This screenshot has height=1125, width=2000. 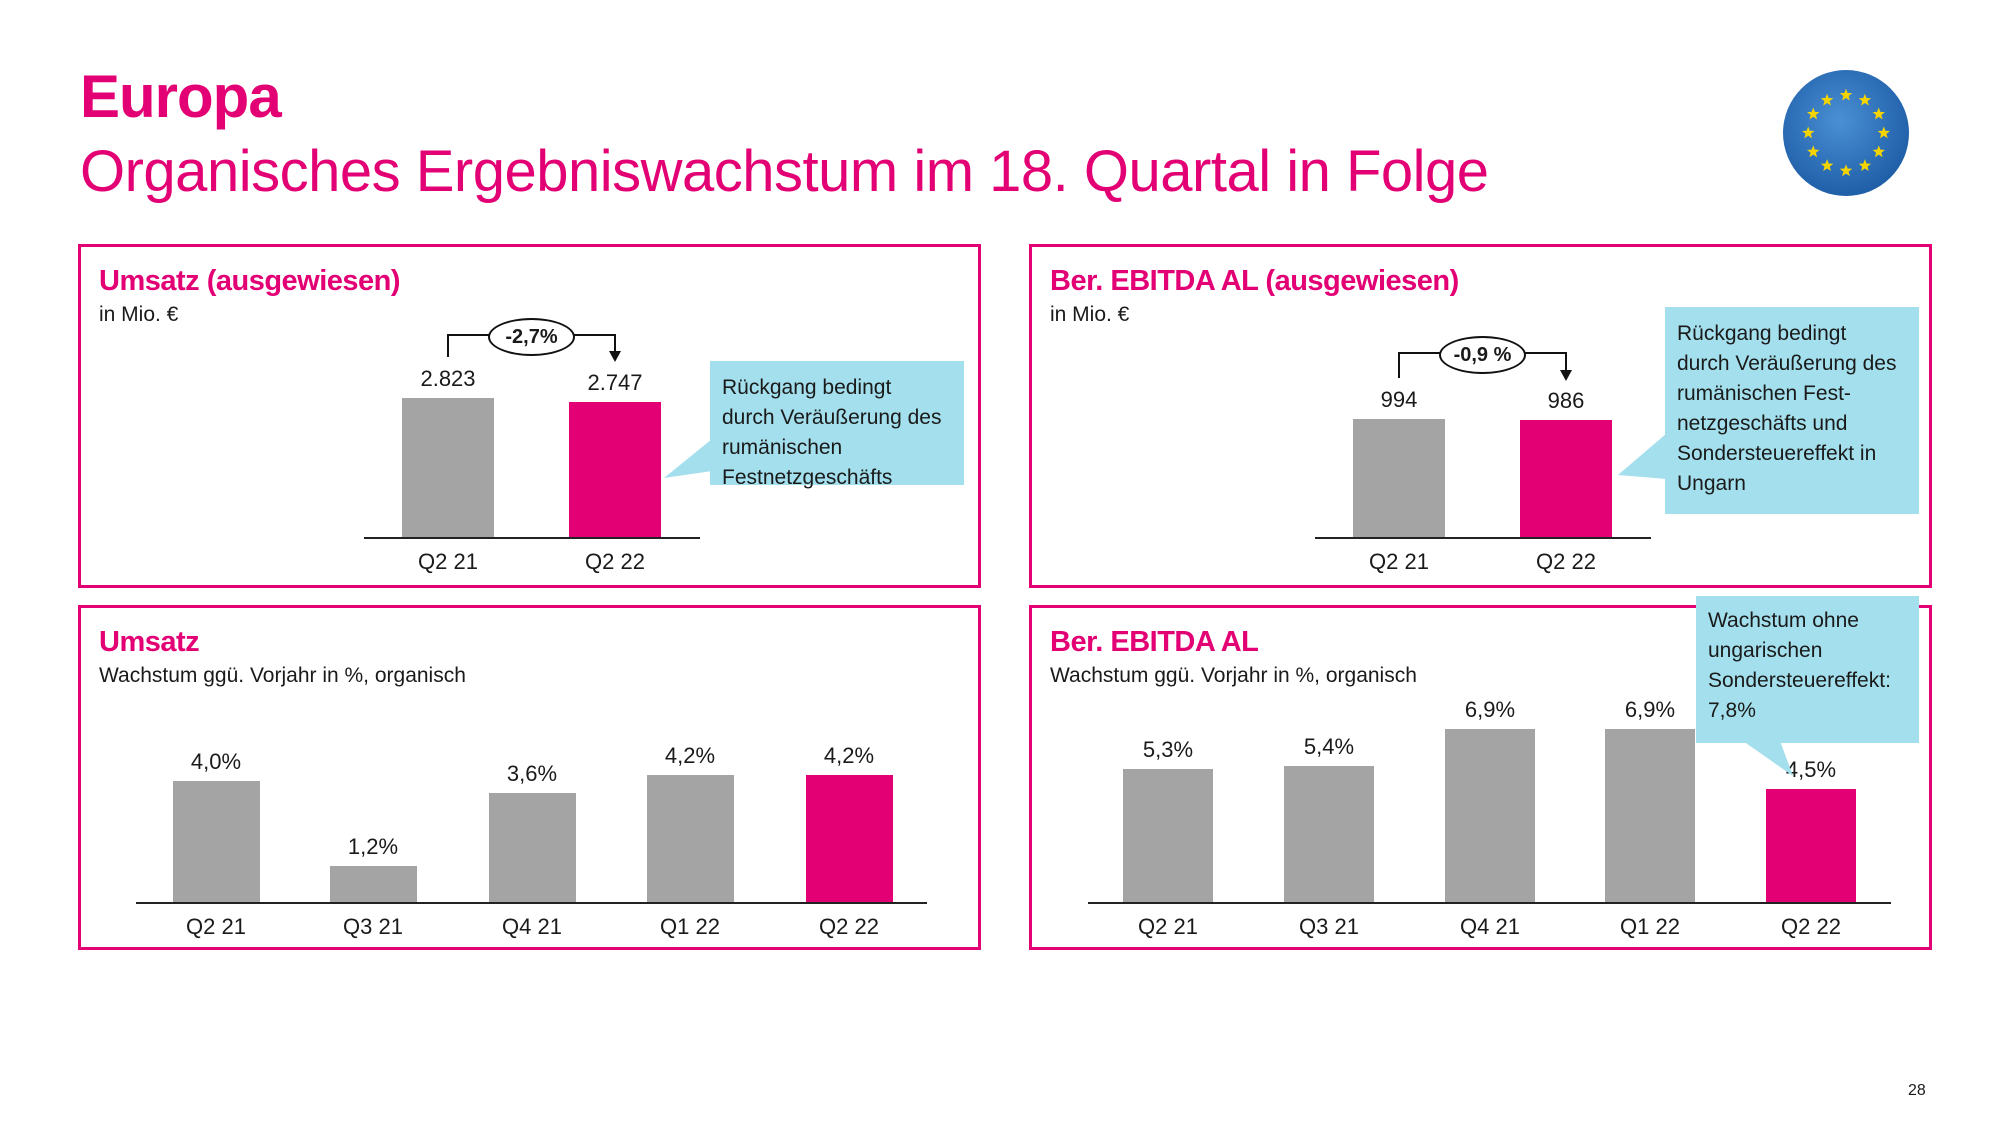 I want to click on panel-title: Ber. EBITDA AL, so click(x=1154, y=642).